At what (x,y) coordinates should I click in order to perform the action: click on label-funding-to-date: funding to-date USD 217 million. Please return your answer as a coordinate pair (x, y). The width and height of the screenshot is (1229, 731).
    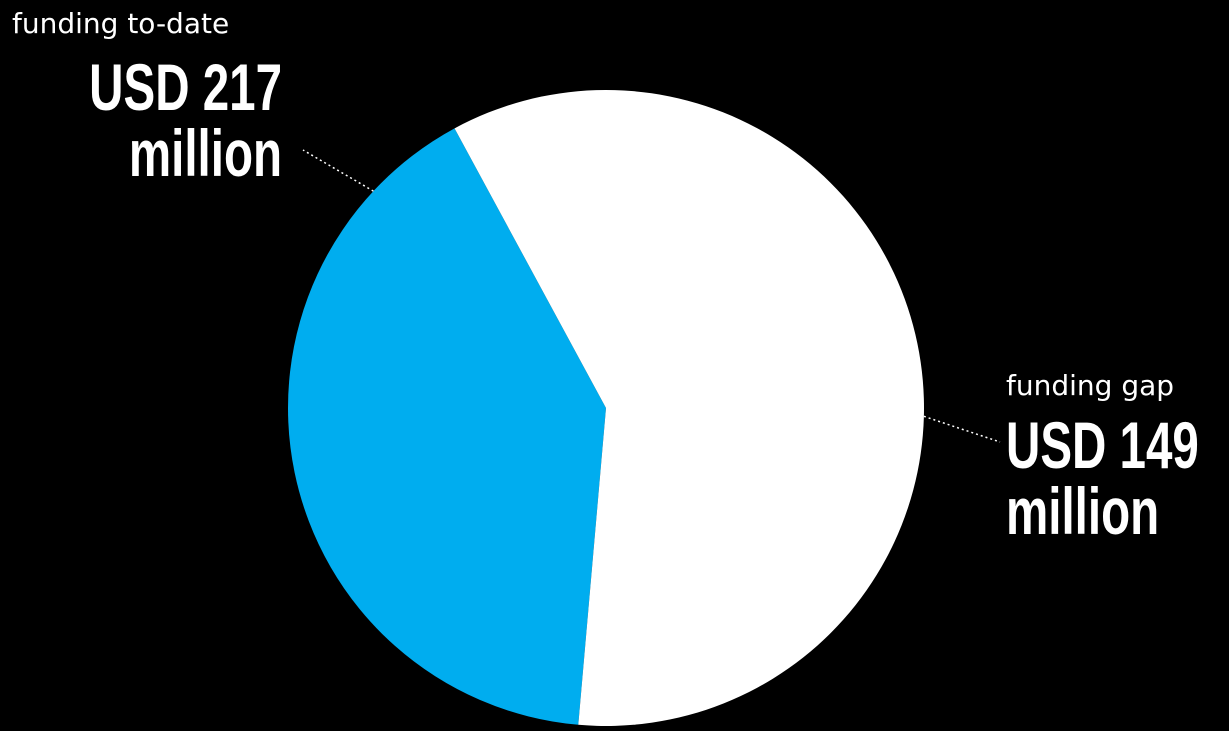
    Looking at the image, I should click on (147, 98).